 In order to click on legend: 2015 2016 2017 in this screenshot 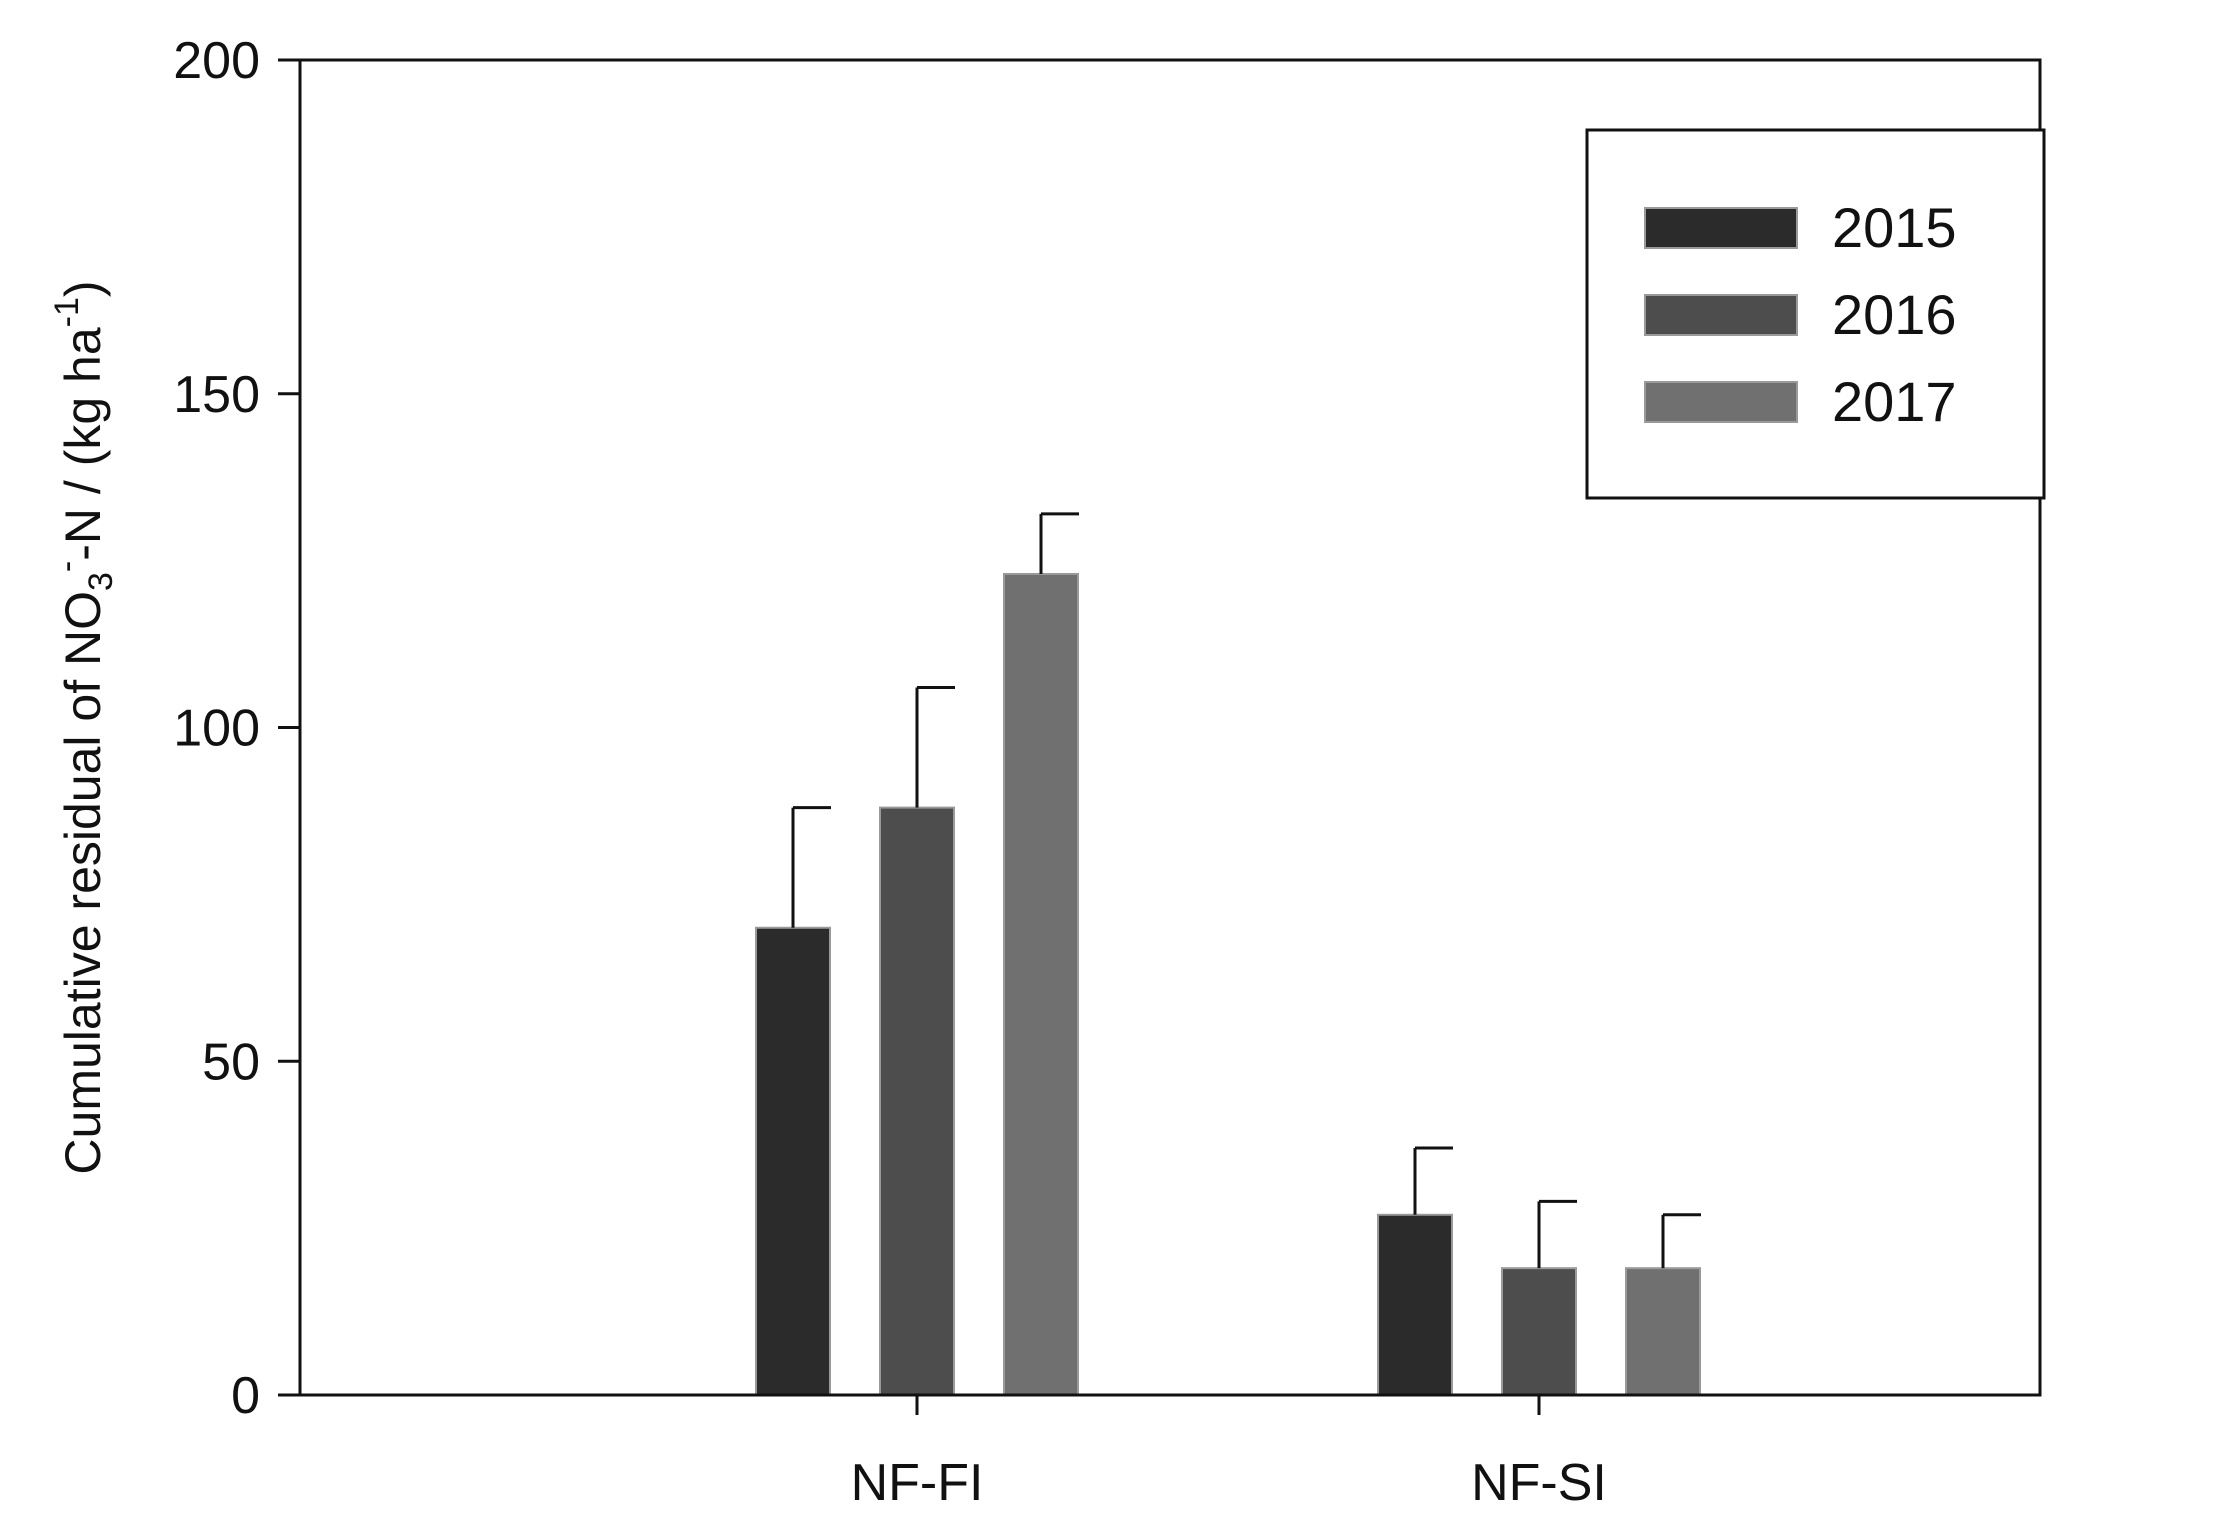, I will do `click(1815, 314)`.